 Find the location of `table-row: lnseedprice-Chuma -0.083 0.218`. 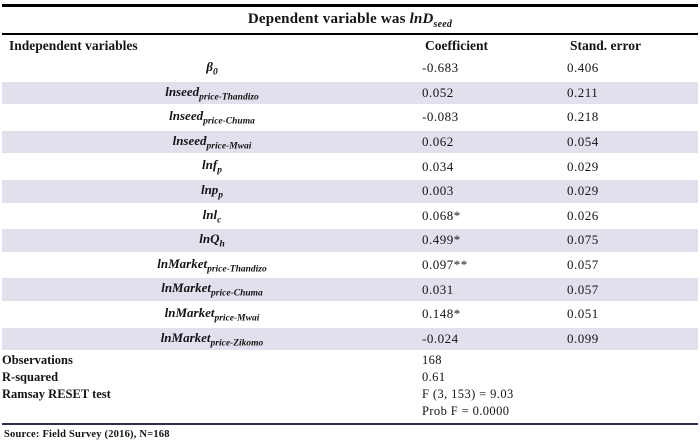

table-row: lnseedprice-Chuma -0.083 0.218 is located at coordinates (350, 118).